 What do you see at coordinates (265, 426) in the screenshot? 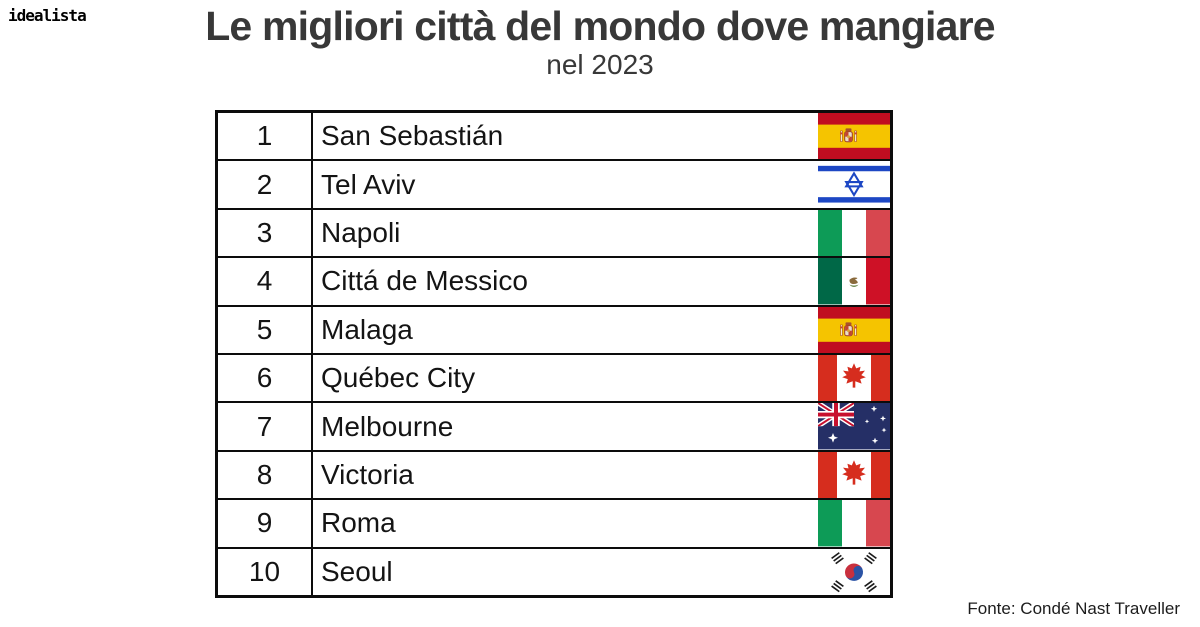
I see `rank-cell: 7` at bounding box center [265, 426].